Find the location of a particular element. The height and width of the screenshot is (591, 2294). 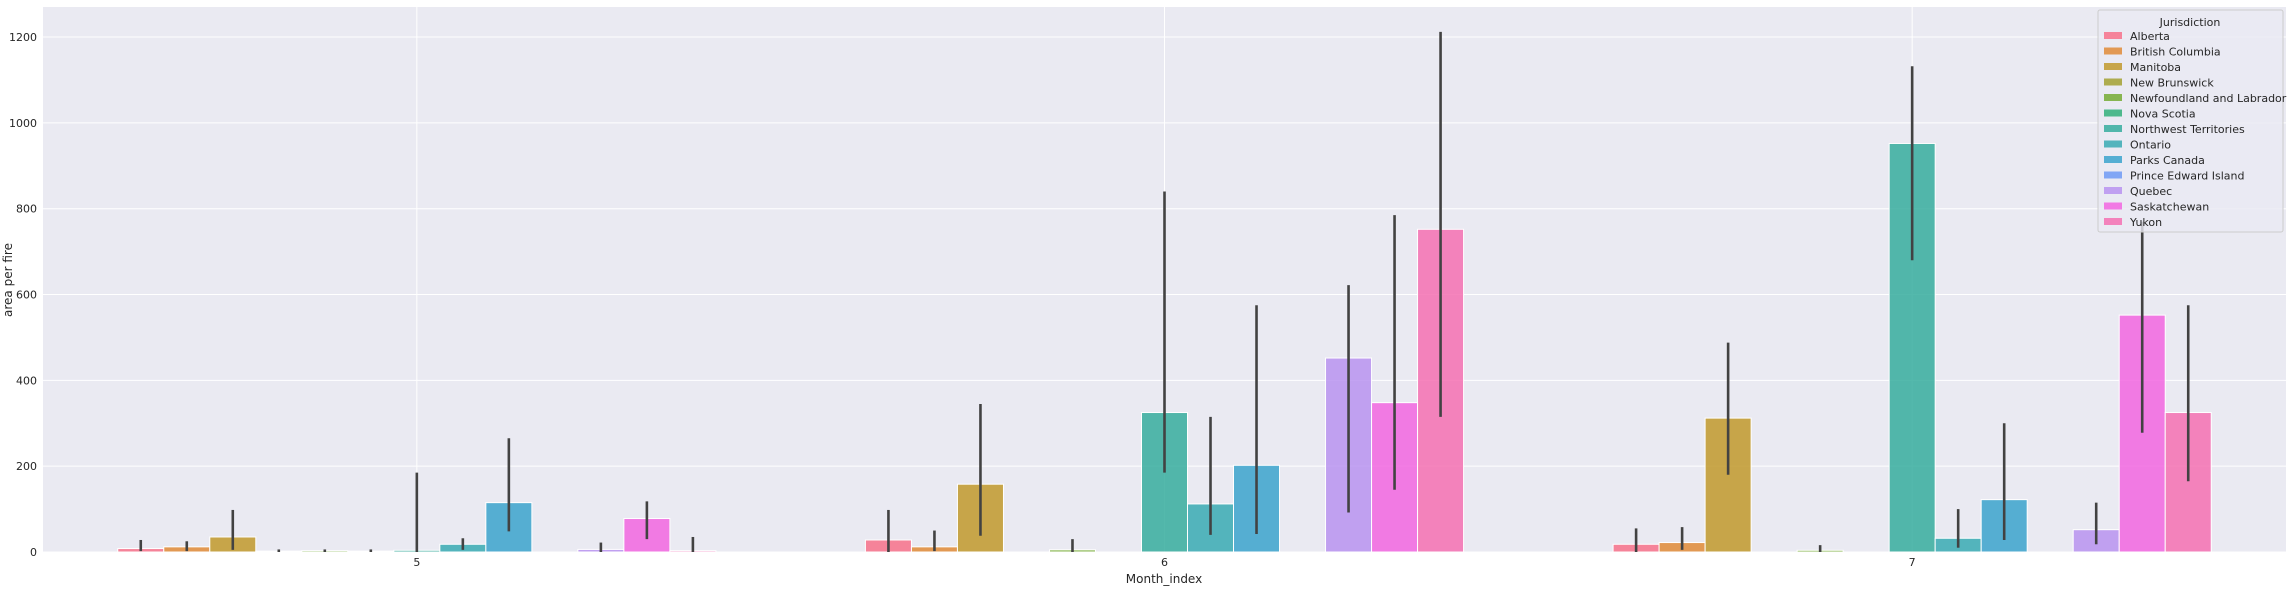

legend-label: Yukon is located at coordinates (2145, 222).